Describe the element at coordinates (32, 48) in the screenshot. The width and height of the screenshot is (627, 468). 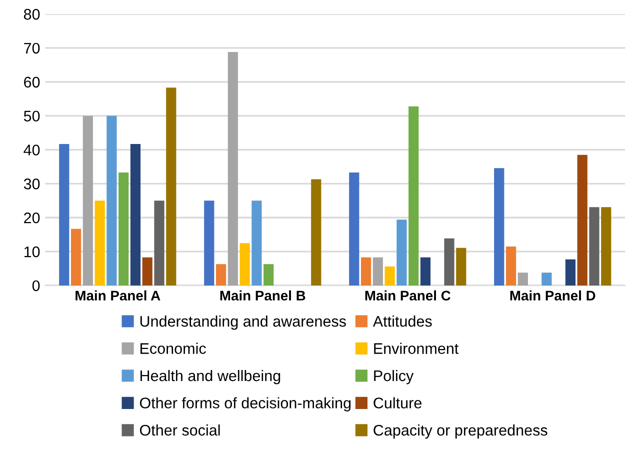
I see `y-tick-label: 70` at that location.